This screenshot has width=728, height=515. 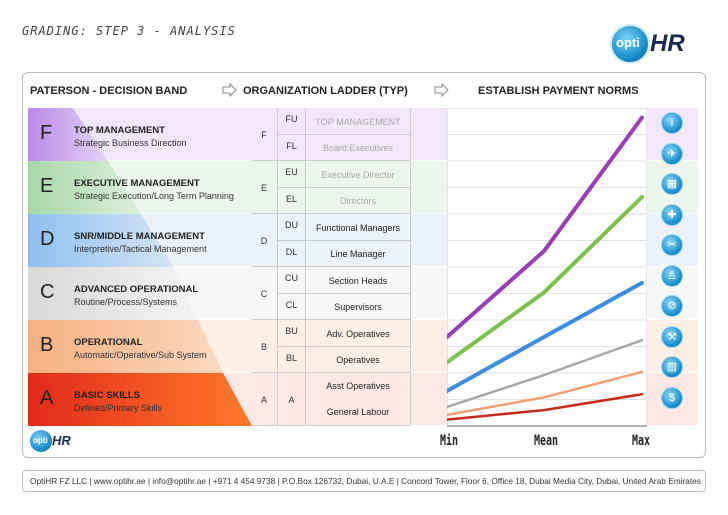 What do you see at coordinates (672, 214) in the screenshot?
I see `cross-icon: ✚` at bounding box center [672, 214].